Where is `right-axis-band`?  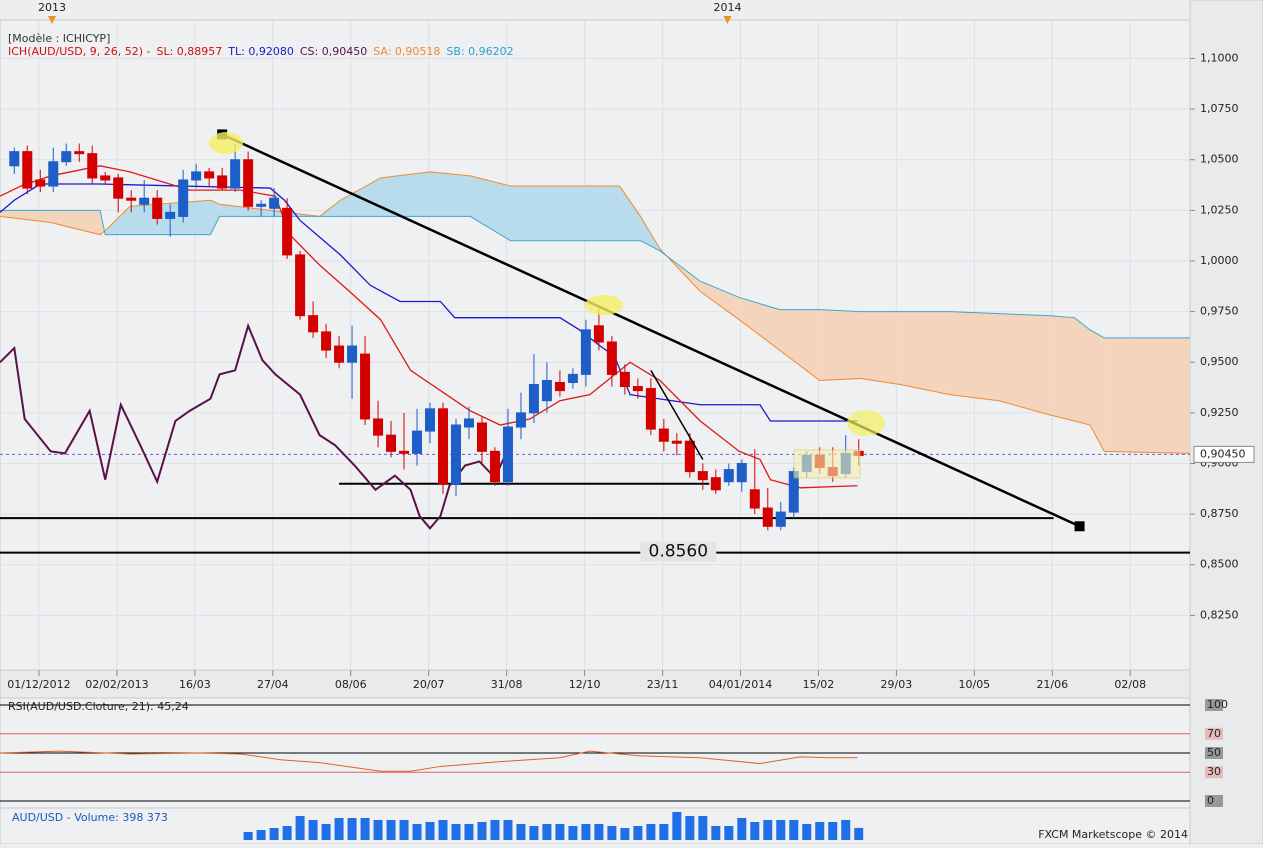
right-axis-band is located at coordinates (1226, 422).